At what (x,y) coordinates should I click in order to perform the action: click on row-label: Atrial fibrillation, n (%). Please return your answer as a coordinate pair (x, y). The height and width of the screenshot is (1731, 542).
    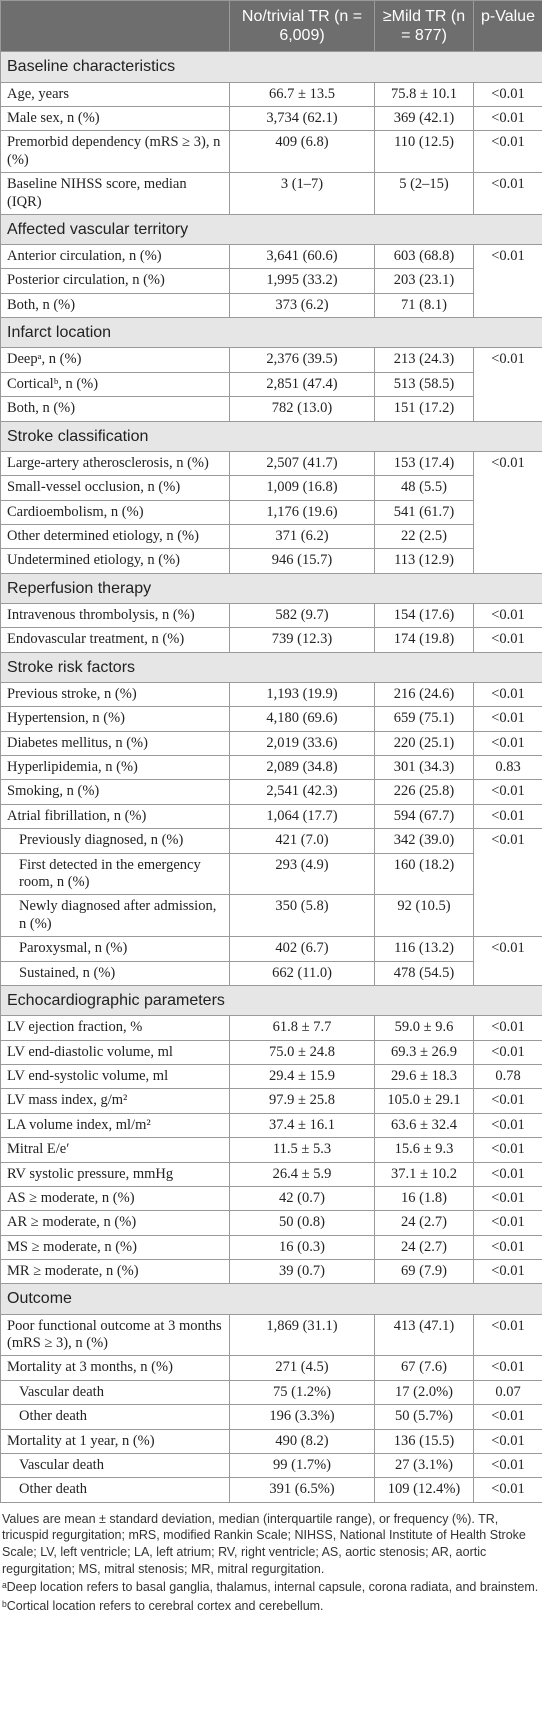
    Looking at the image, I should click on (115, 816).